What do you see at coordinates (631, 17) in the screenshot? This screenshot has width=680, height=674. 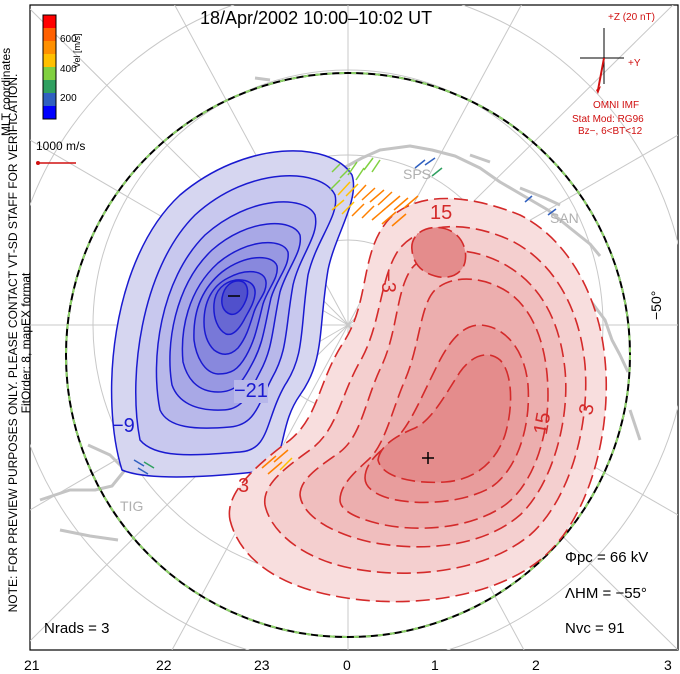 I see `imf-z-label: +Z (20 nT)` at bounding box center [631, 17].